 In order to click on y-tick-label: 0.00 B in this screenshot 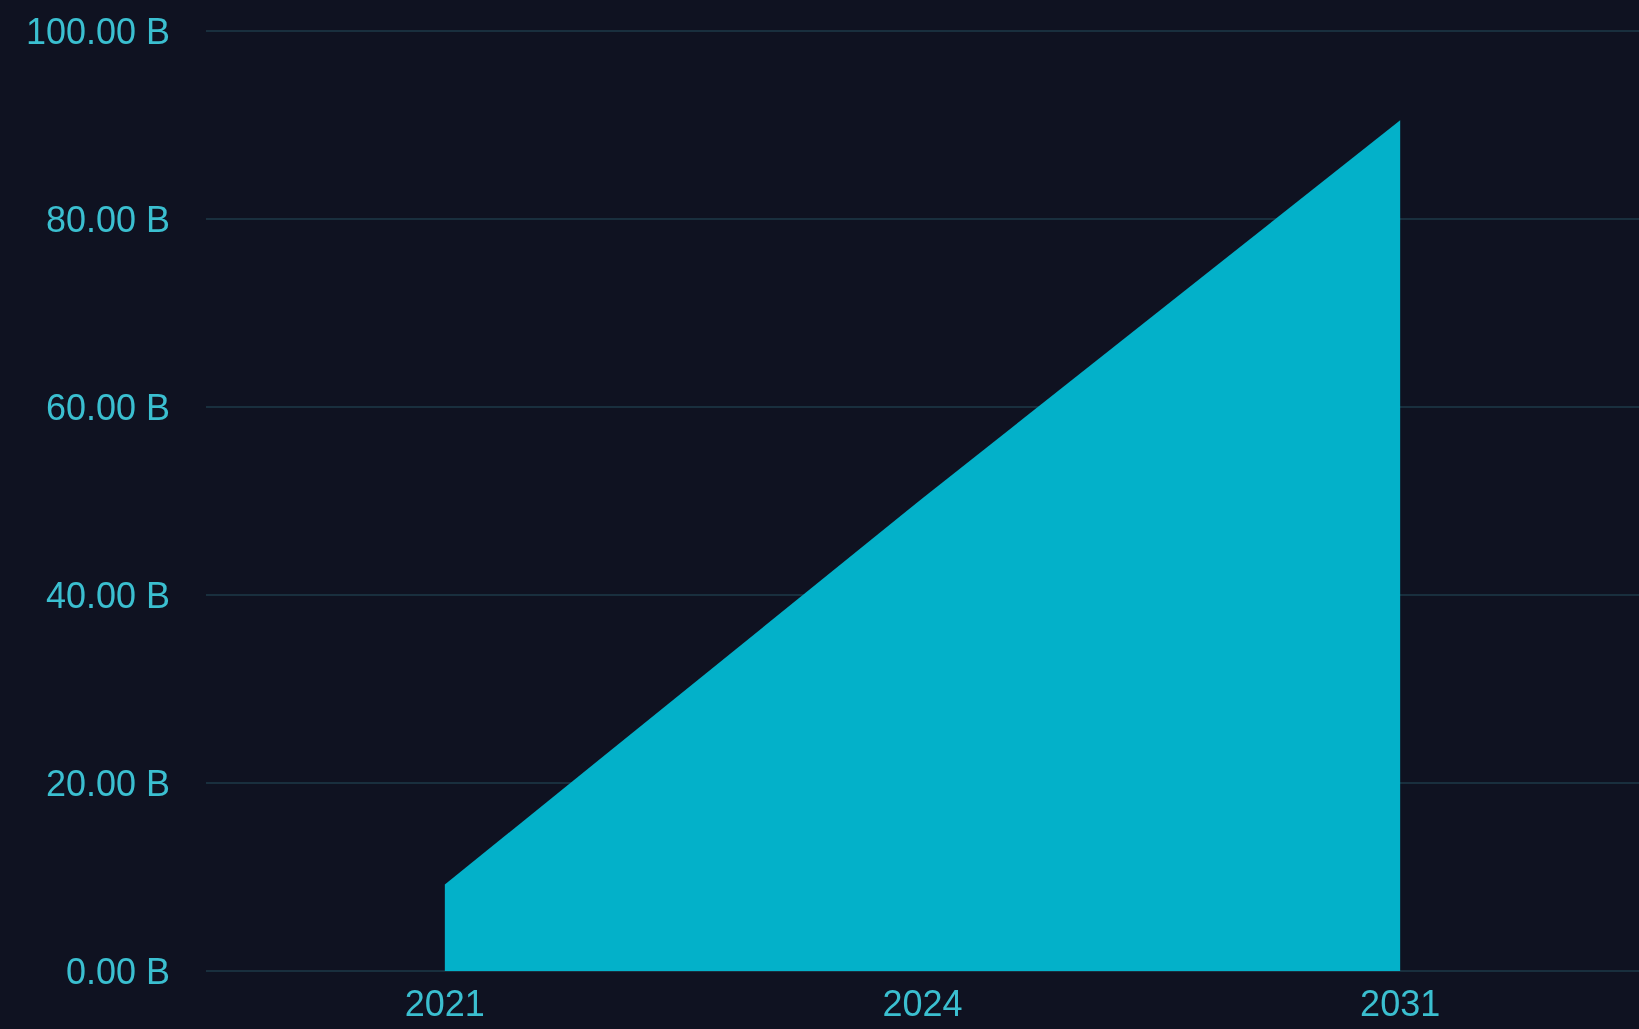, I will do `click(117, 971)`.